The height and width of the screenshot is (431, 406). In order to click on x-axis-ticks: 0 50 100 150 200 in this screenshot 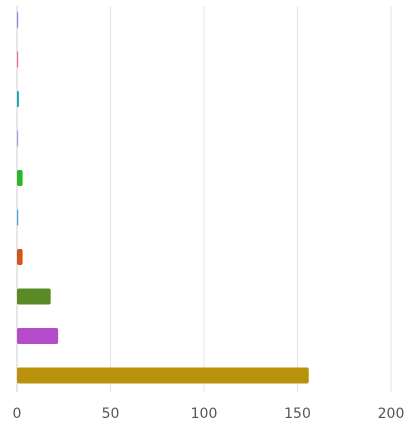, I will do `click(209, 414)`.